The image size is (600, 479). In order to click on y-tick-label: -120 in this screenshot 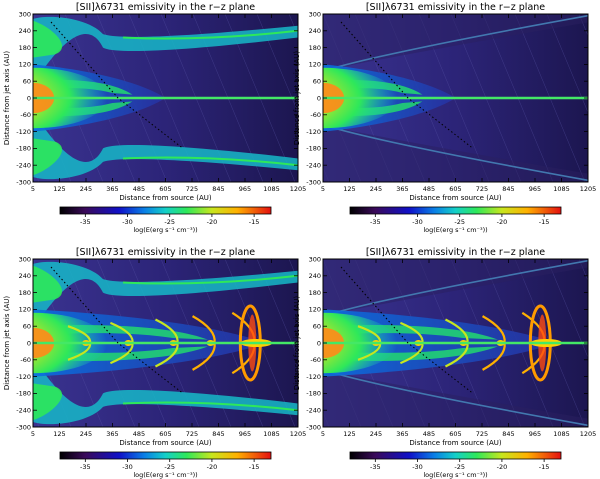, I will do `click(313, 377)`.